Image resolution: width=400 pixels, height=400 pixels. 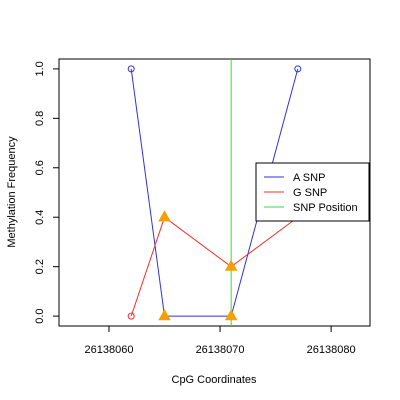 I want to click on x-tick-label: 26138070, so click(x=220, y=350).